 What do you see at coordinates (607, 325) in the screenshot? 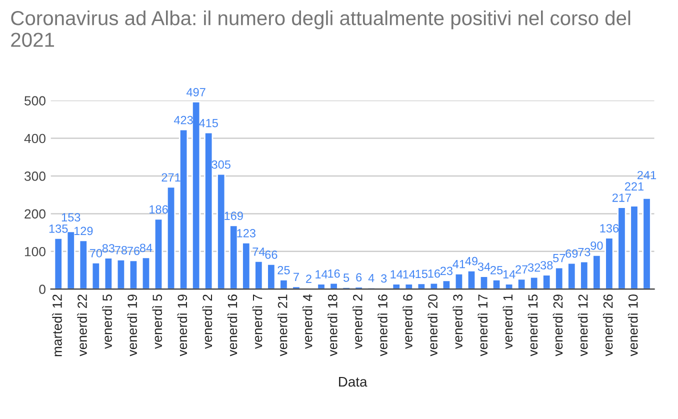
I see `x-tick-label: venerdì 26` at bounding box center [607, 325].